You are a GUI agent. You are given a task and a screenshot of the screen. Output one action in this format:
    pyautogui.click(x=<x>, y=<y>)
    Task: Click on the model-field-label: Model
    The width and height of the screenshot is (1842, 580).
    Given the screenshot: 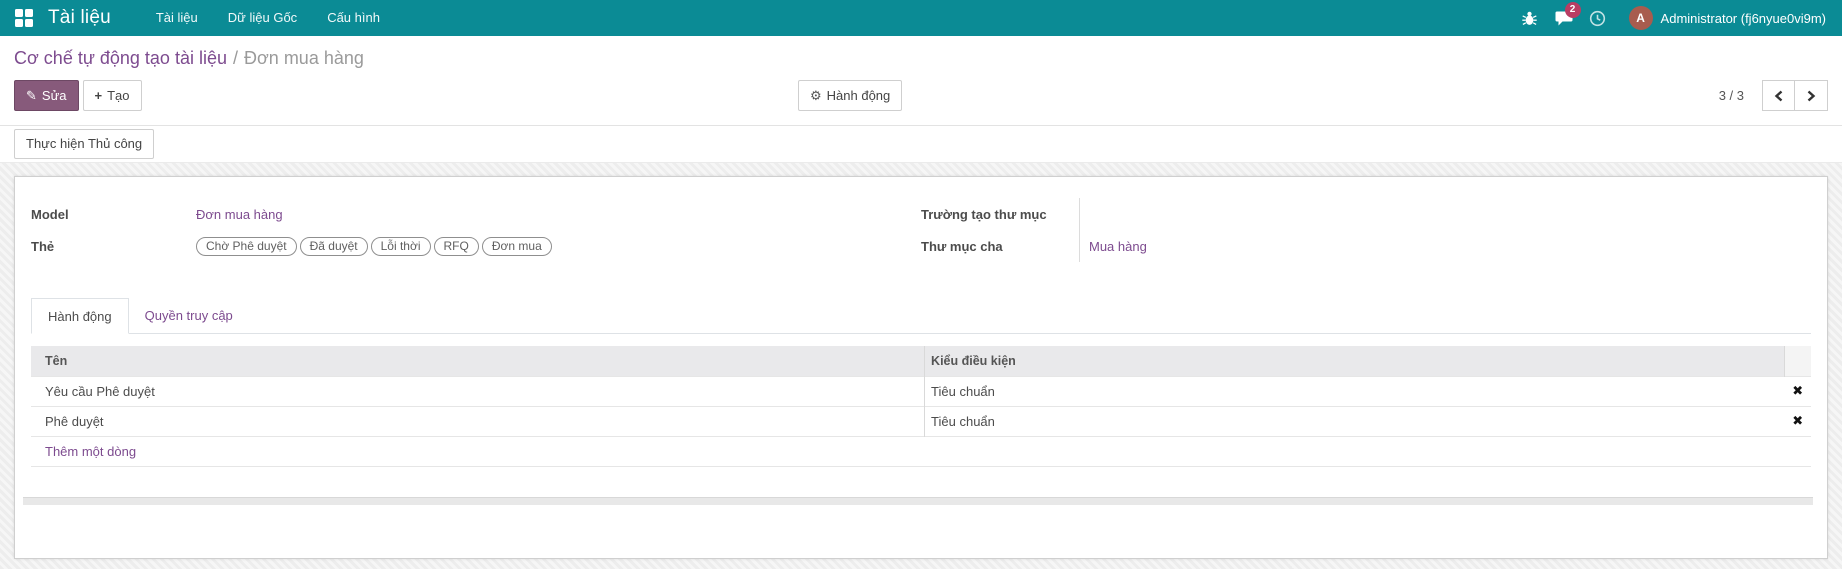 What is the action you would take?
    pyautogui.click(x=50, y=214)
    